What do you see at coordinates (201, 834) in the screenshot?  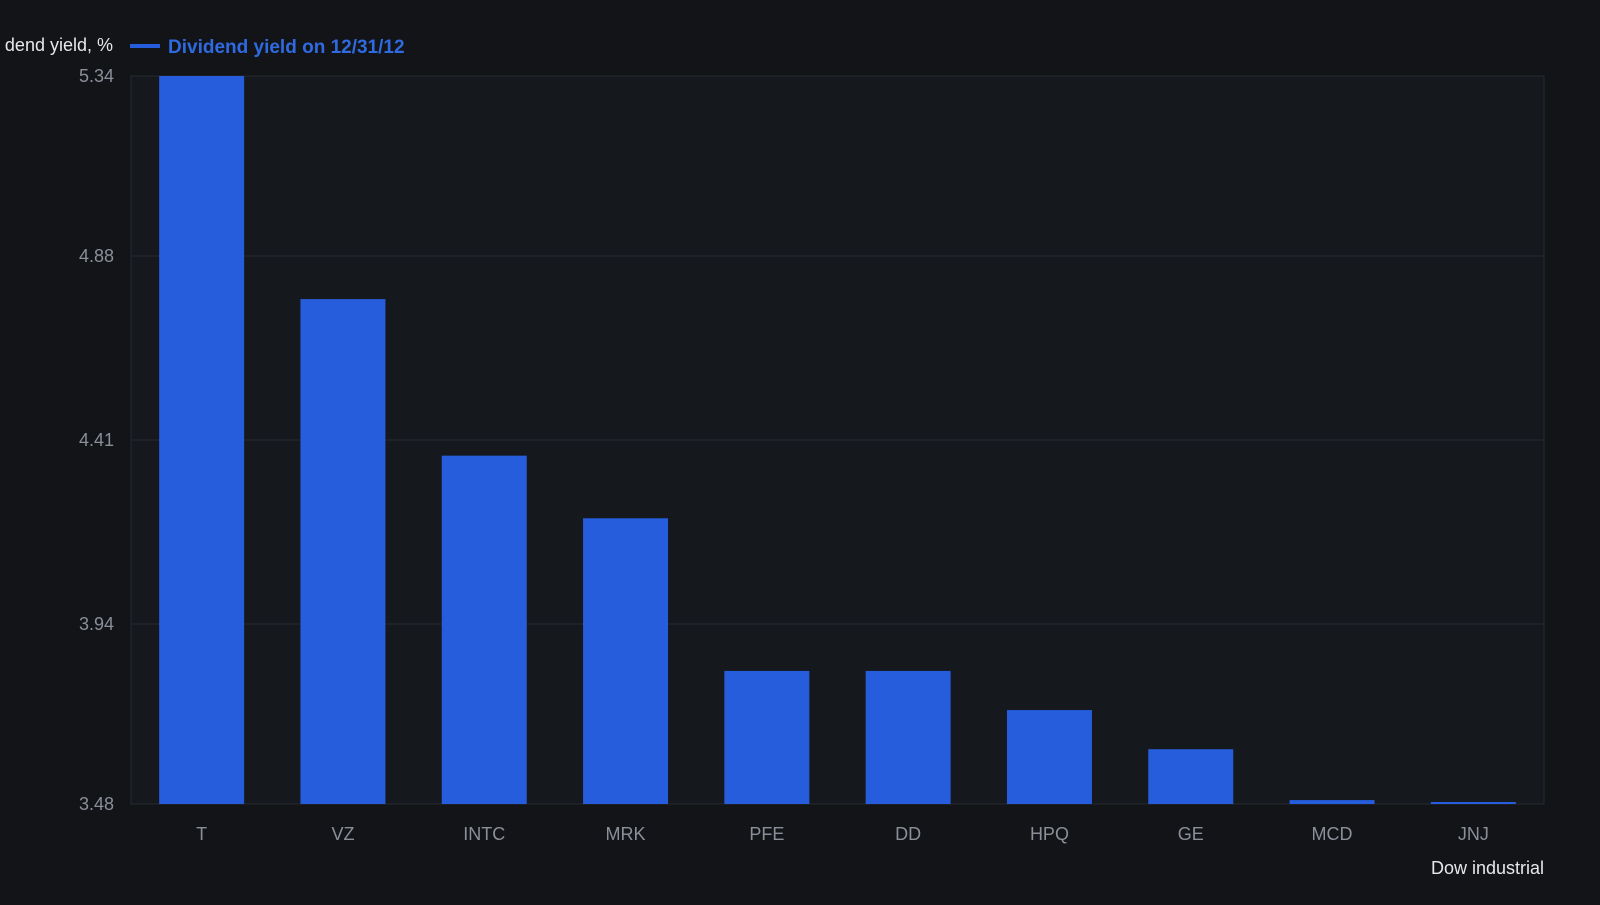 I see `x-tick-label: T` at bounding box center [201, 834].